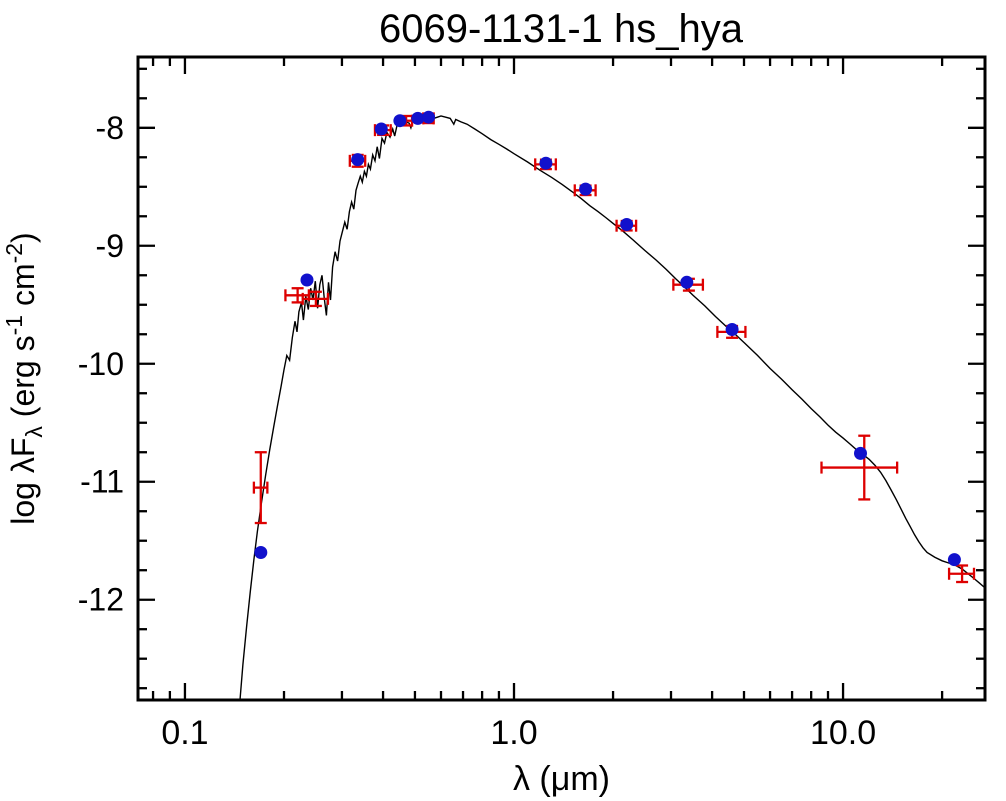  Describe the element at coordinates (513, 733) in the screenshot. I see `x-tick-label: 1.0` at that location.